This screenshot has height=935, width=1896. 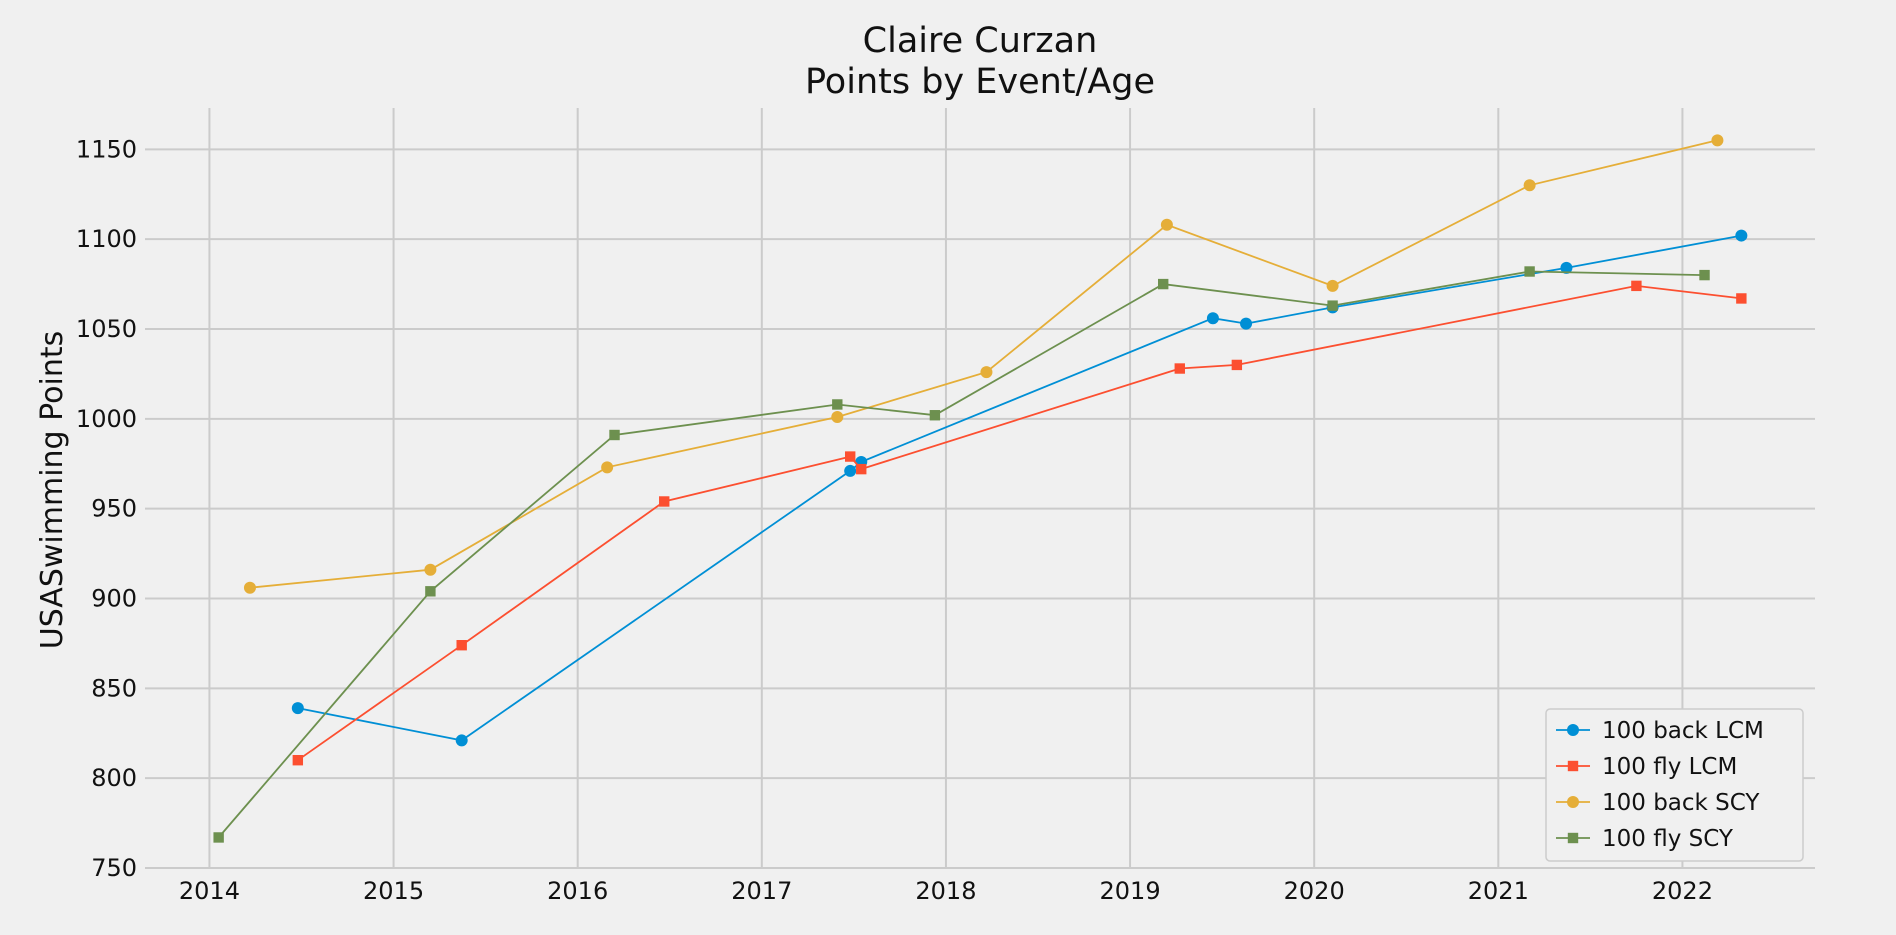 I want to click on x-tick-label: 2020, so click(x=1314, y=891).